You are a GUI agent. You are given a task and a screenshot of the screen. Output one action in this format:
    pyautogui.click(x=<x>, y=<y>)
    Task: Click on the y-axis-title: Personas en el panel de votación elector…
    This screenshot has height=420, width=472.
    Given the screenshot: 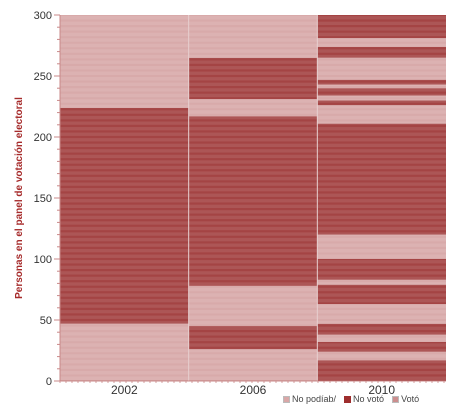 What is the action you would take?
    pyautogui.click(x=19, y=198)
    